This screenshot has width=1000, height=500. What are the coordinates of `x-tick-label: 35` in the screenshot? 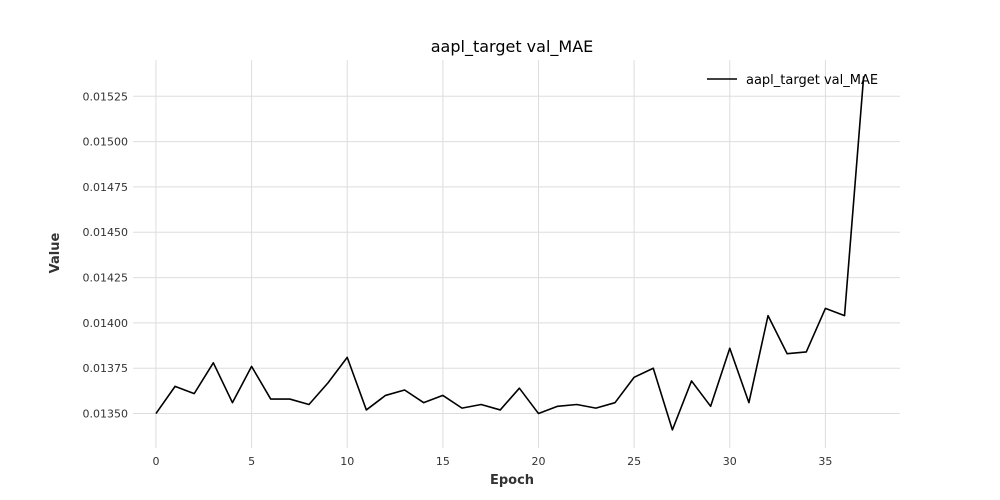 It's located at (825, 461).